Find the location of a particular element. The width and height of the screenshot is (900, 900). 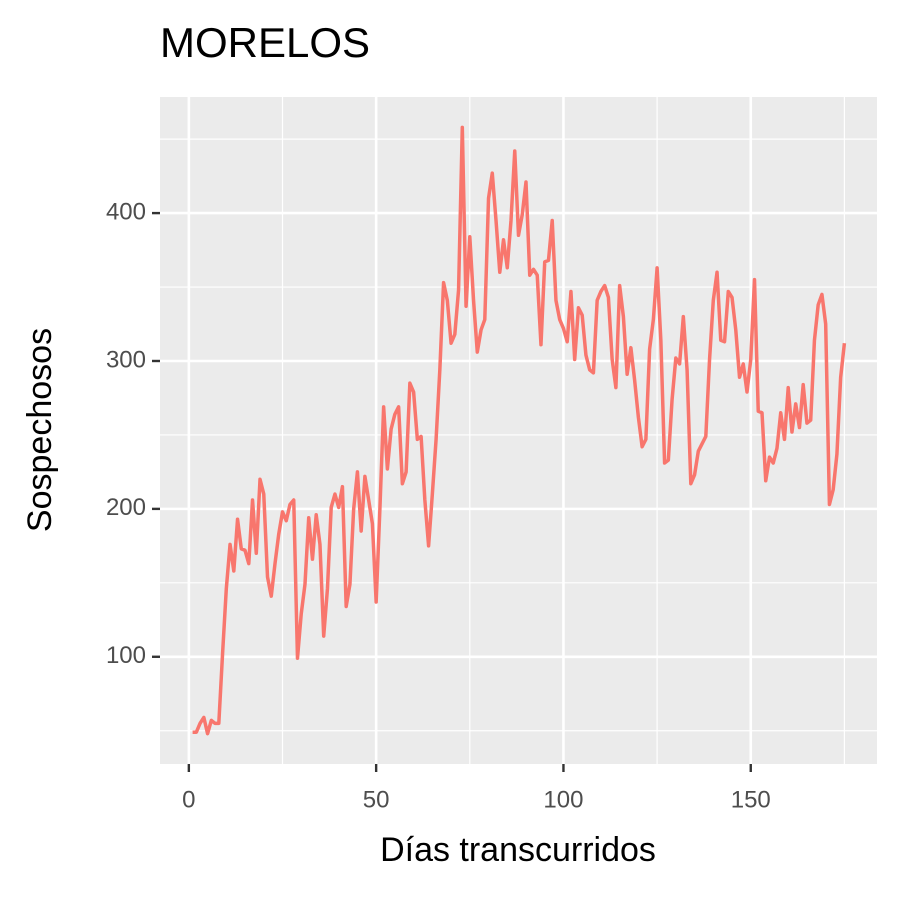

y-axis-title: Sospechosos is located at coordinates (40, 430).